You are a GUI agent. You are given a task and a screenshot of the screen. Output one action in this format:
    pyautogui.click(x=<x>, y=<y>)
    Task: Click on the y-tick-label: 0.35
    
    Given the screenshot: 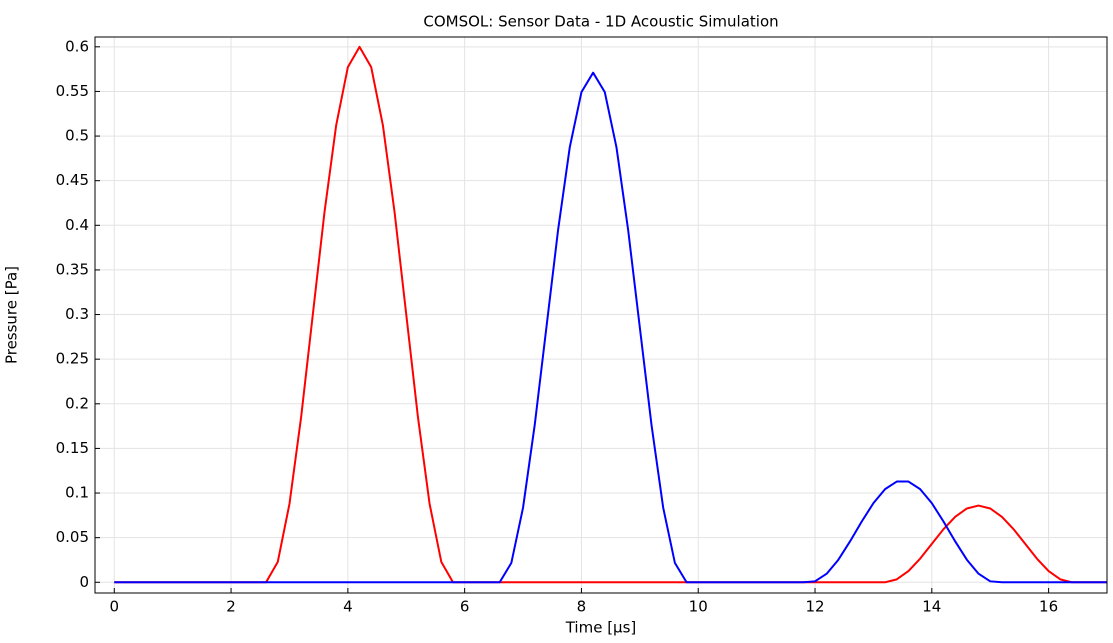 What is the action you would take?
    pyautogui.click(x=72, y=269)
    